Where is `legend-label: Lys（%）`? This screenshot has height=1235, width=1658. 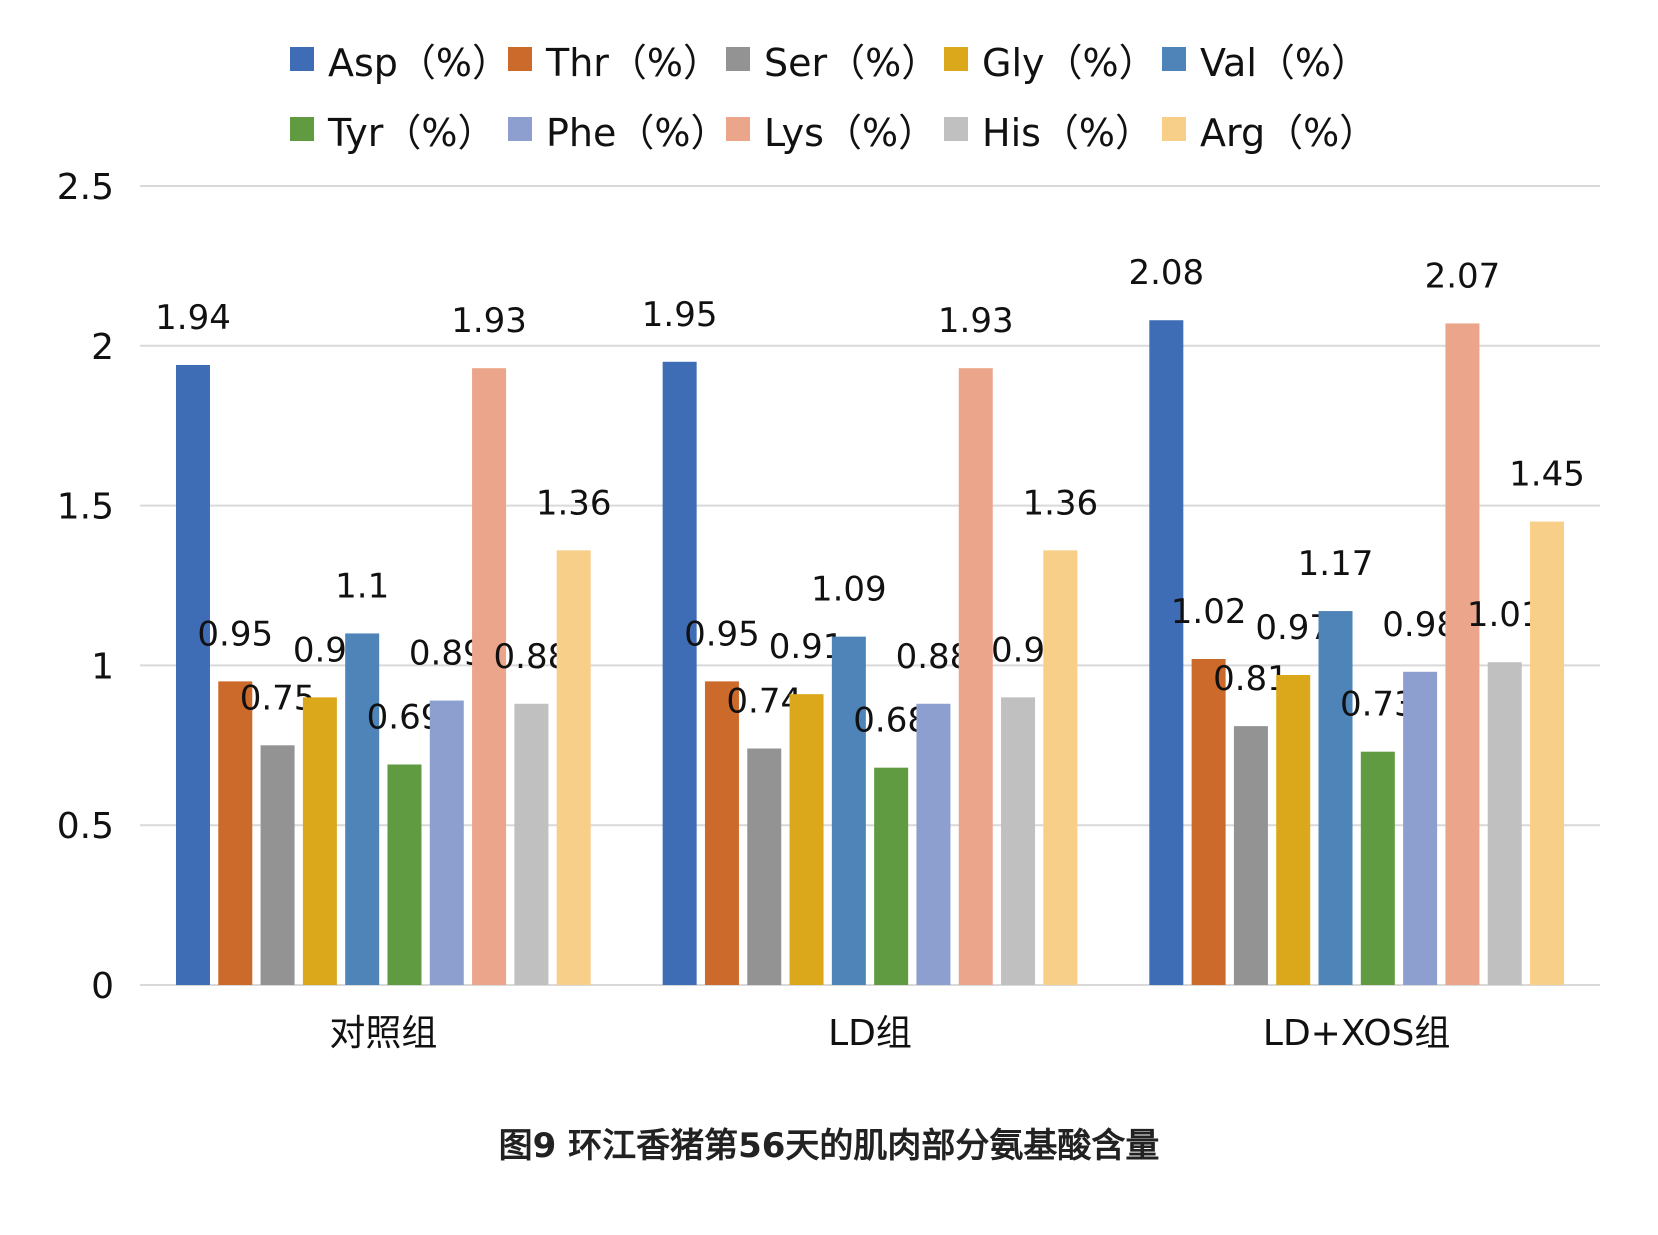 legend-label: Lys（%） is located at coordinates (850, 132).